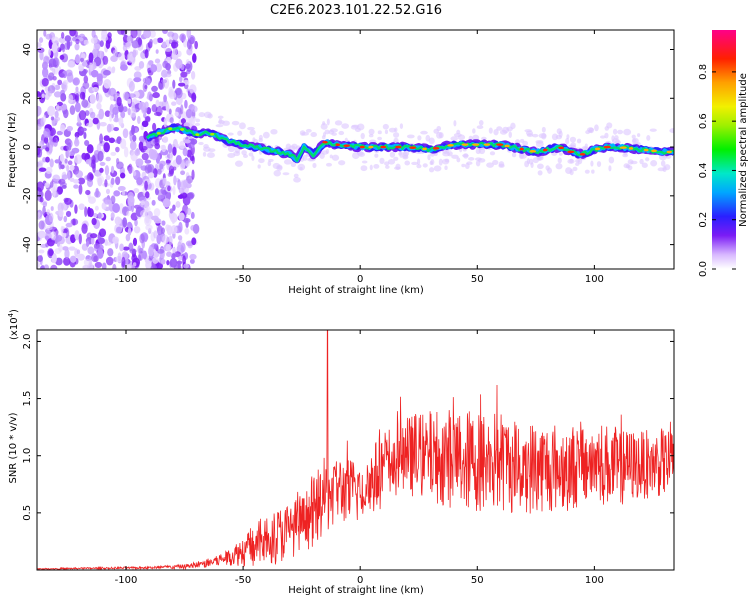  Describe the element at coordinates (14, 323) in the screenshot. I see `snr-scale-base: 10` at that location.